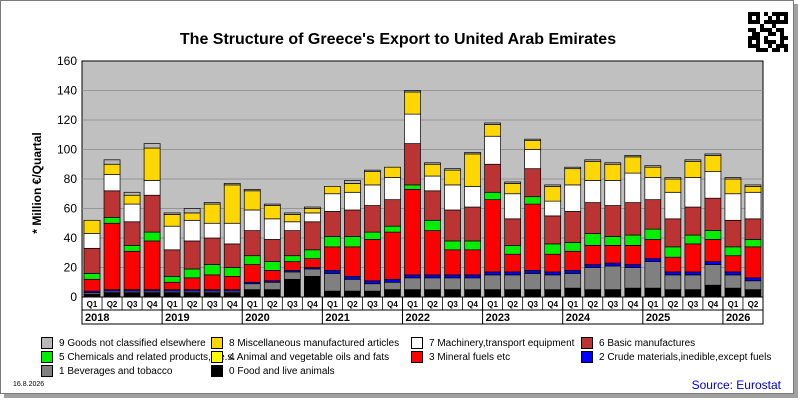 Image resolution: width=800 pixels, height=400 pixels. I want to click on qr-code-icon, so click(768, 32).